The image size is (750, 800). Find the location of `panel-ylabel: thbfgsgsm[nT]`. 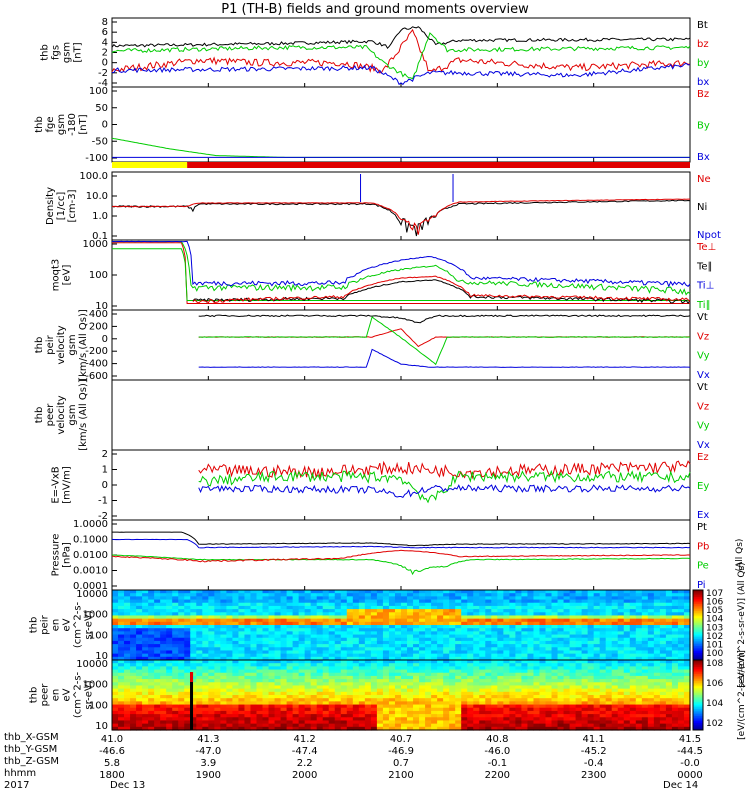

panel-ylabel: thbfgsgsm[nT] is located at coordinates (62, 52).